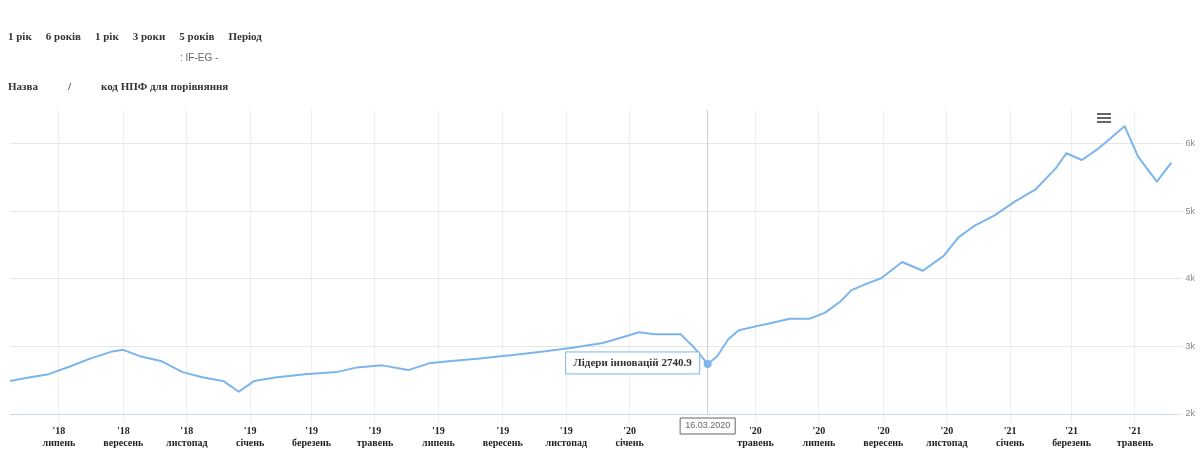 The width and height of the screenshot is (1204, 452). Describe the element at coordinates (1190, 210) in the screenshot. I see `y-tick-label: 5k` at that location.